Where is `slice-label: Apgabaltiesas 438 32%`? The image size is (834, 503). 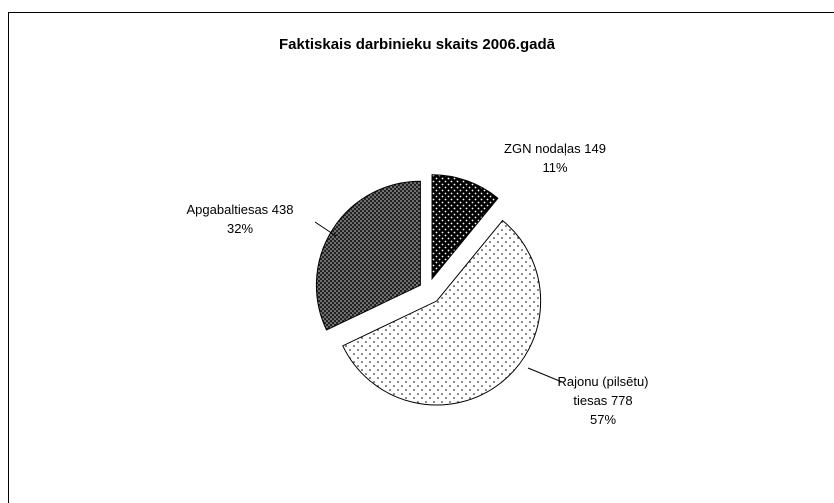
slice-label: Apgabaltiesas 438 32% is located at coordinates (240, 219).